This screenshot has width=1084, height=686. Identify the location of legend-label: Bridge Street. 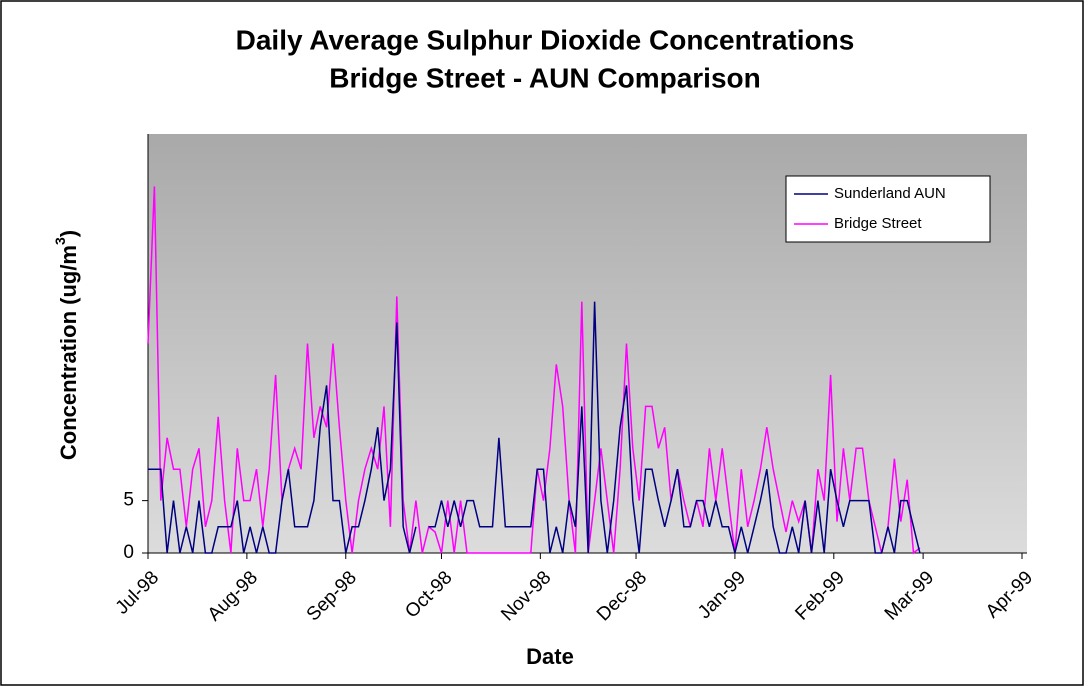
(878, 223).